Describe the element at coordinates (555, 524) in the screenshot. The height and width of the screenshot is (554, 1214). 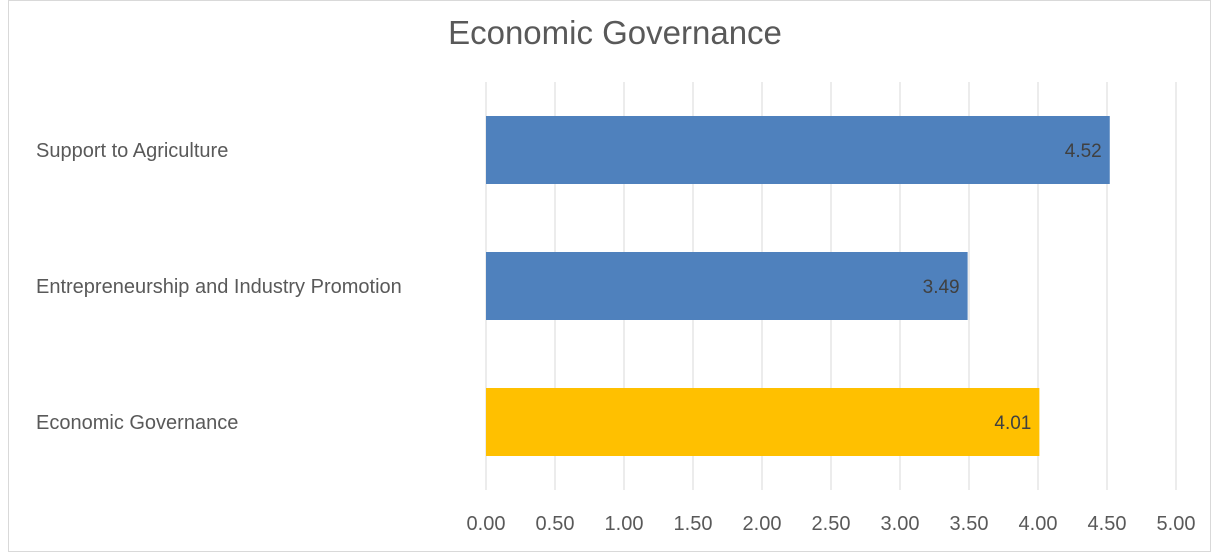
I see `x-tick-label: 0.50` at that location.